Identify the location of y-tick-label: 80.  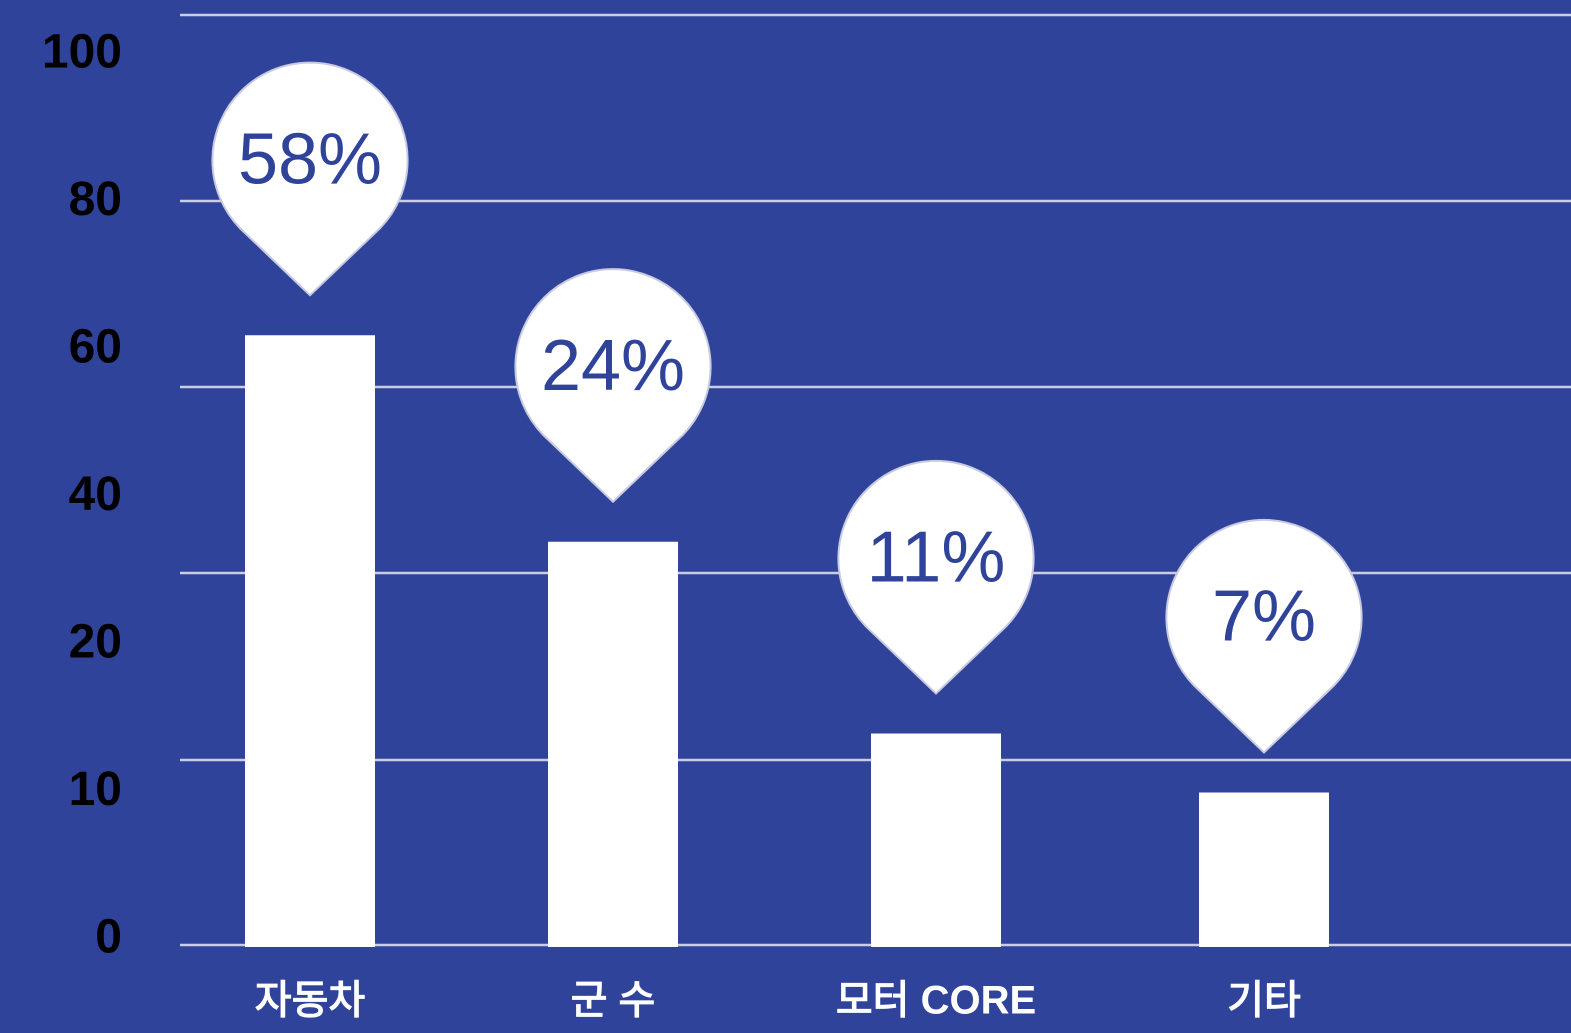
(95, 199).